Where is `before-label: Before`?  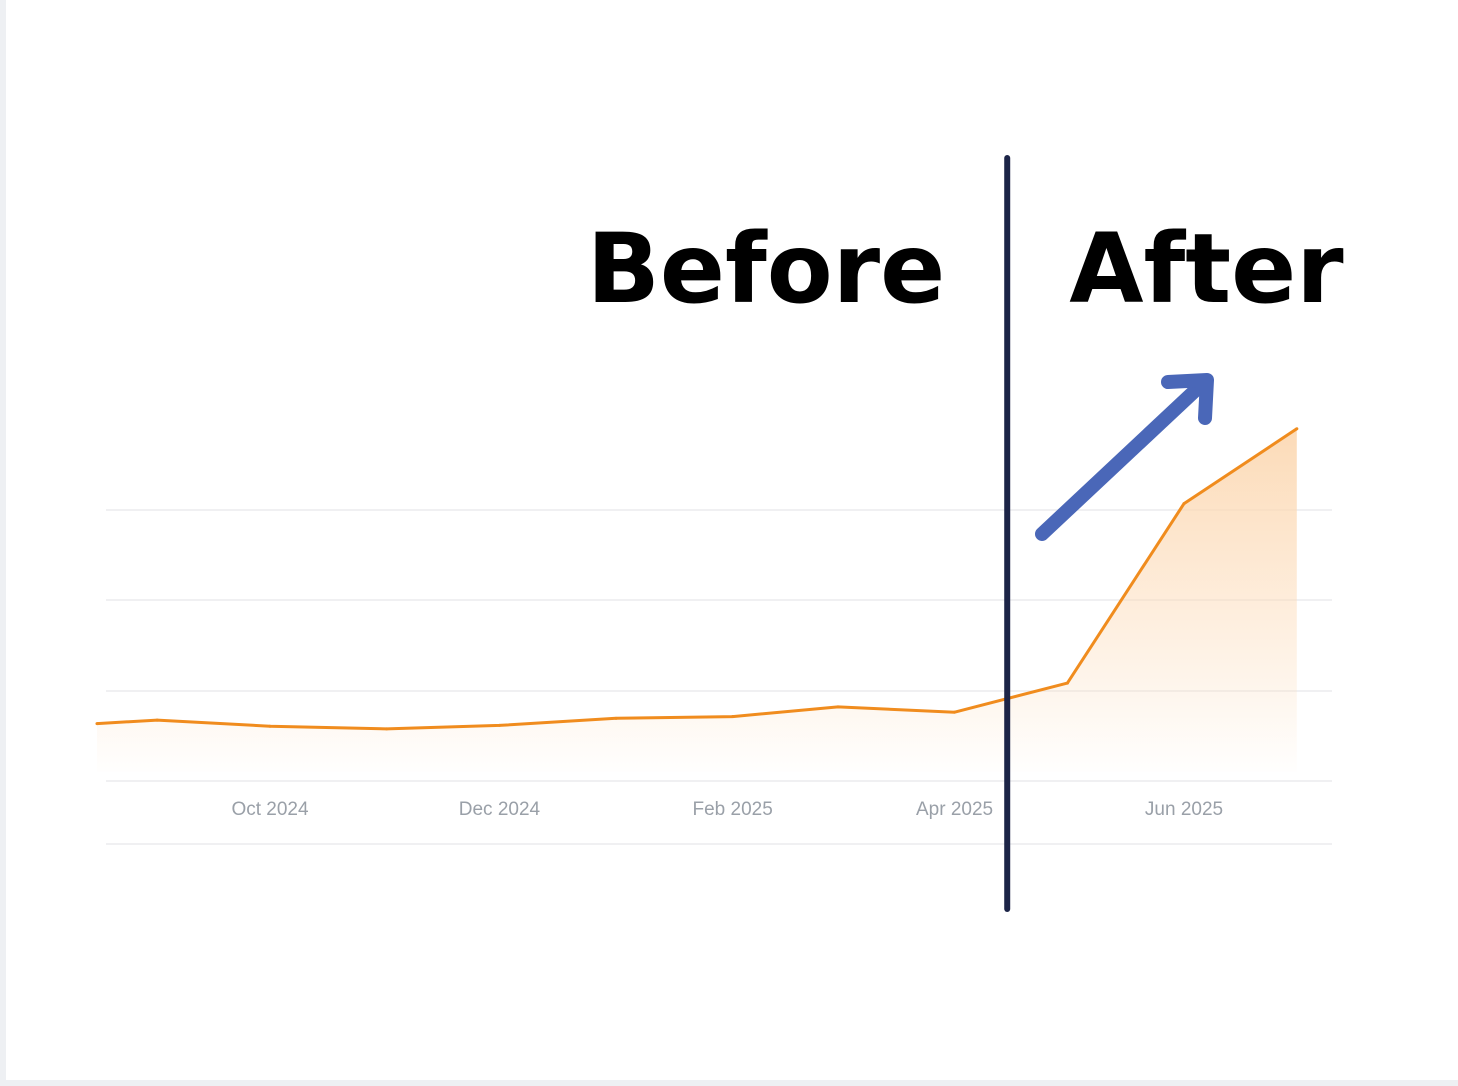
before-label: Before is located at coordinates (766, 269).